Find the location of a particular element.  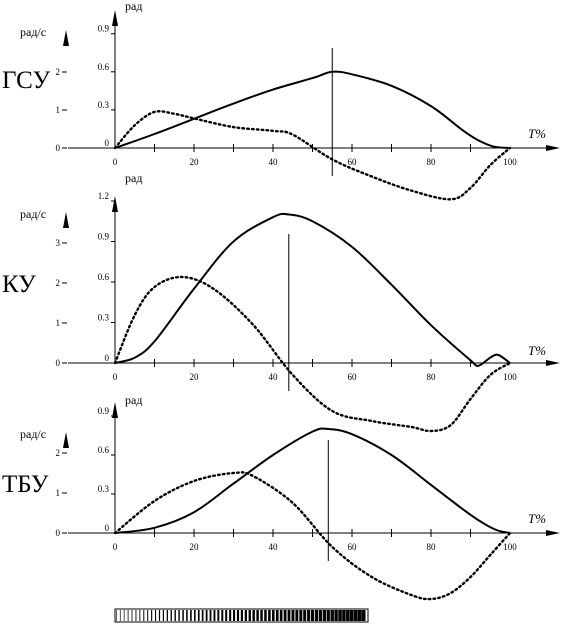

panel-label: КУ is located at coordinates (19, 284).